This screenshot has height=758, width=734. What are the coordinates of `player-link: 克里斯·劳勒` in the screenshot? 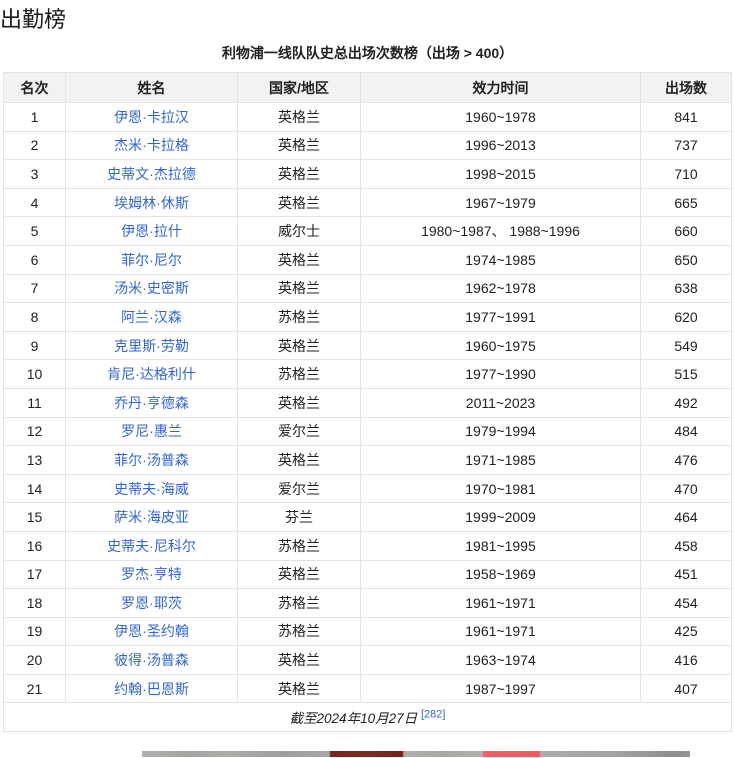 It's located at (151, 345).